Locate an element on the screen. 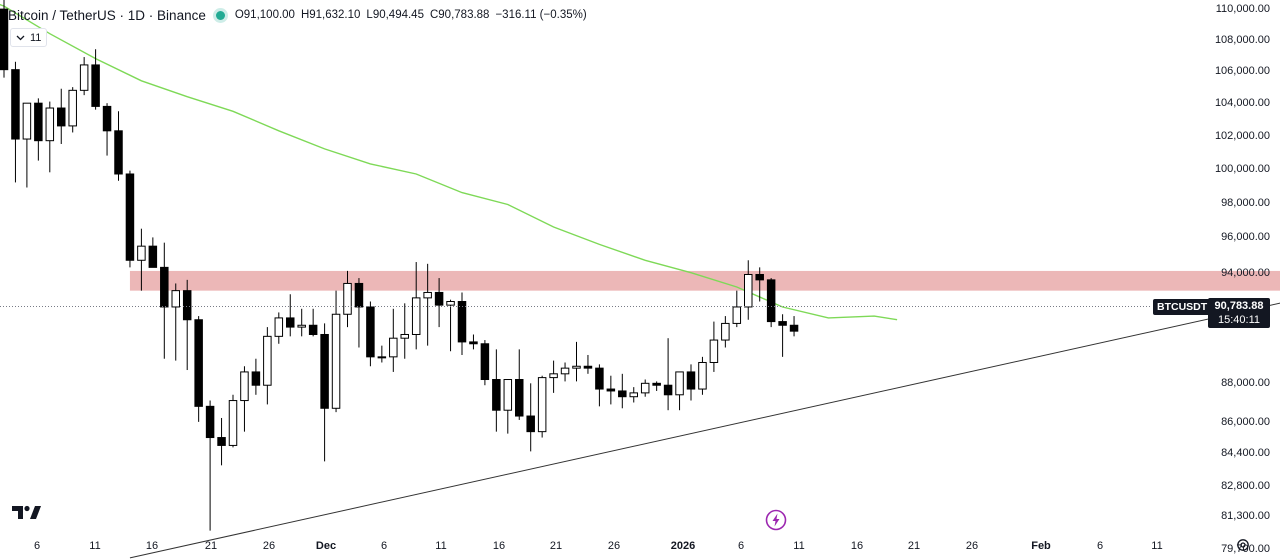  indicators-toggle-button: 11 is located at coordinates (29, 37).